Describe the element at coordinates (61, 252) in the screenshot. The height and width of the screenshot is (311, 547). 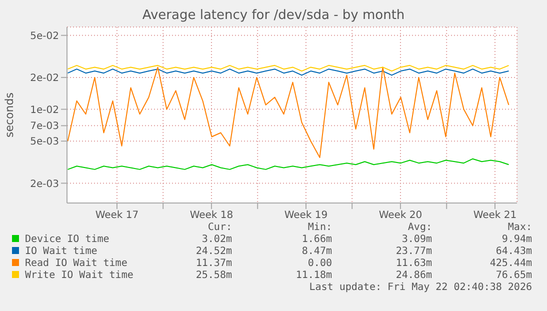
I see `legend-label: IO Wait time` at that location.